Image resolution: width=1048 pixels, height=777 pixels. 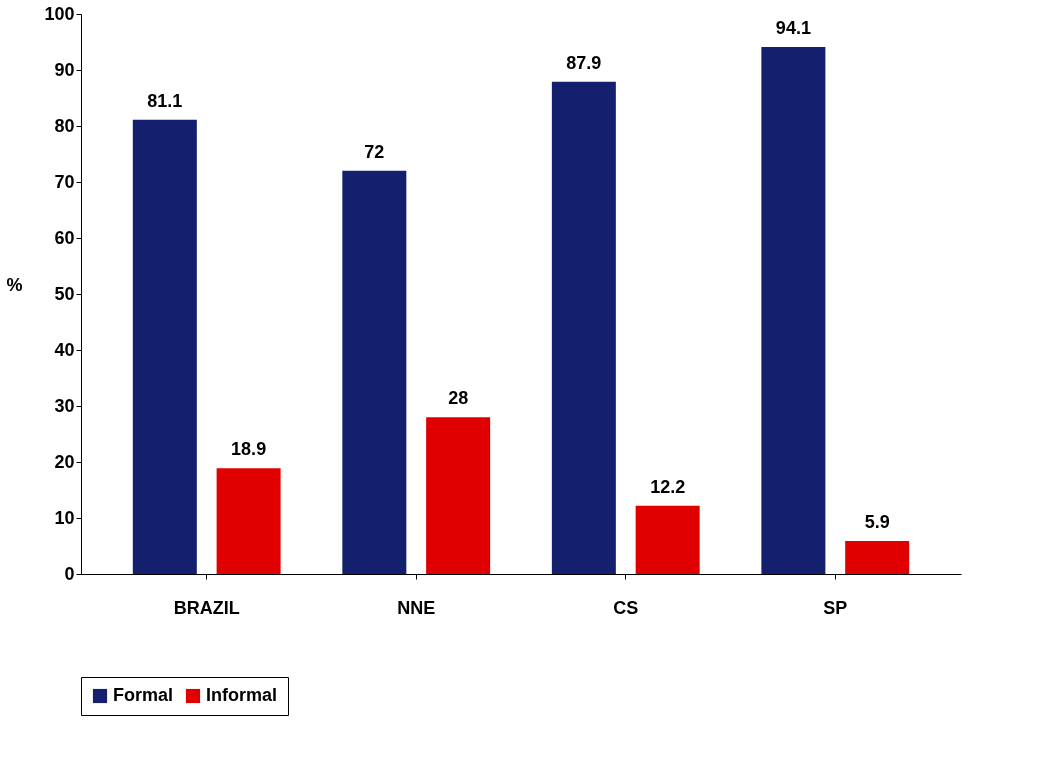 I want to click on y-tick-label: 40, so click(x=64, y=349).